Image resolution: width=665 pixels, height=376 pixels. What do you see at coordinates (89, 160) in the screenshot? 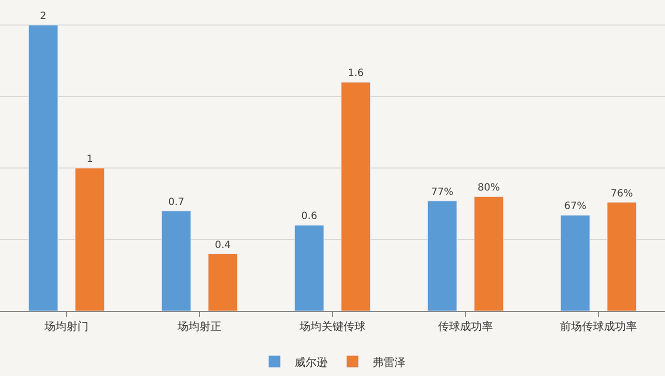
I see `data-label: 1` at bounding box center [89, 160].